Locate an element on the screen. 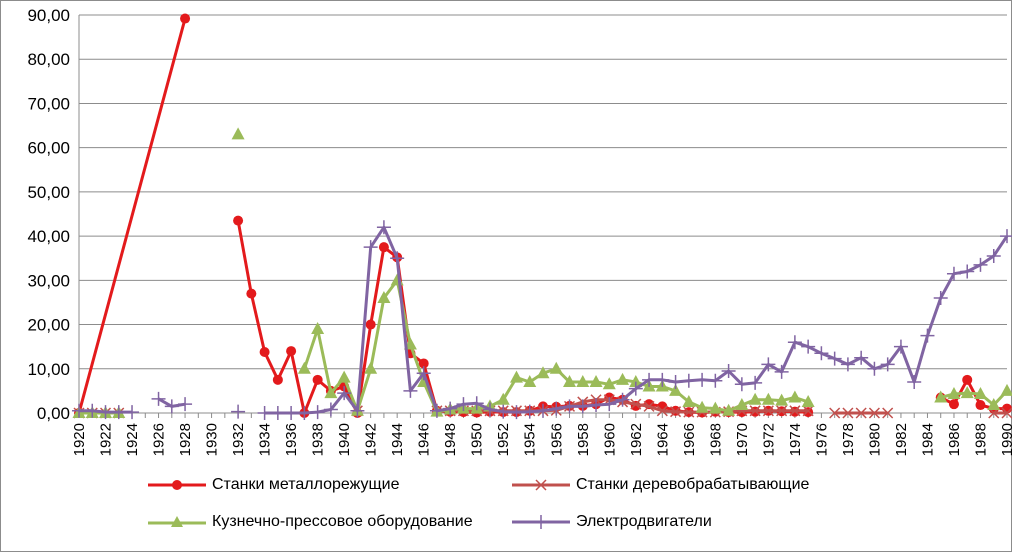 Image resolution: width=1012 pixels, height=552 pixels. y-tick-label: 30,00 is located at coordinates (48, 280).